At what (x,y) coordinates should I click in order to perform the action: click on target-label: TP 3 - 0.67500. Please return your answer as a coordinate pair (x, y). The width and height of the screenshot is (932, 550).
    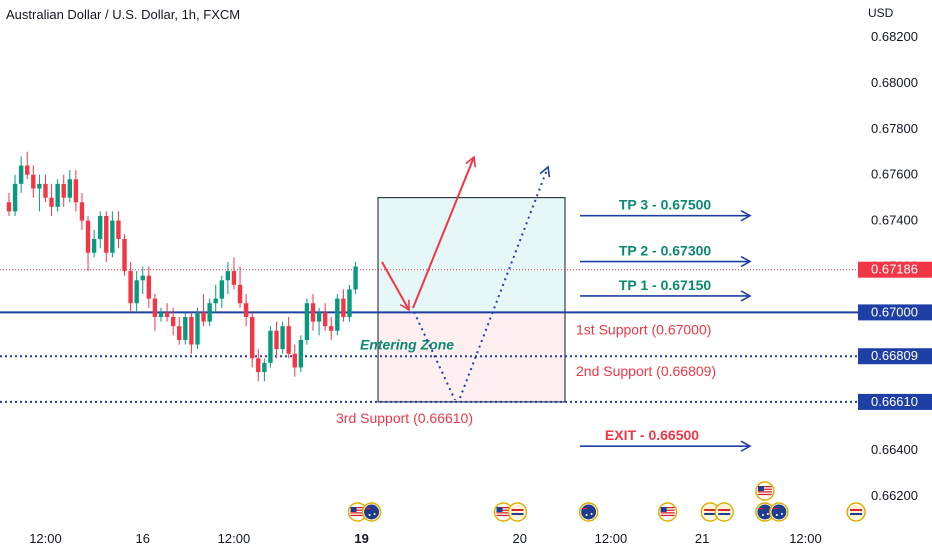
    Looking at the image, I should click on (665, 205).